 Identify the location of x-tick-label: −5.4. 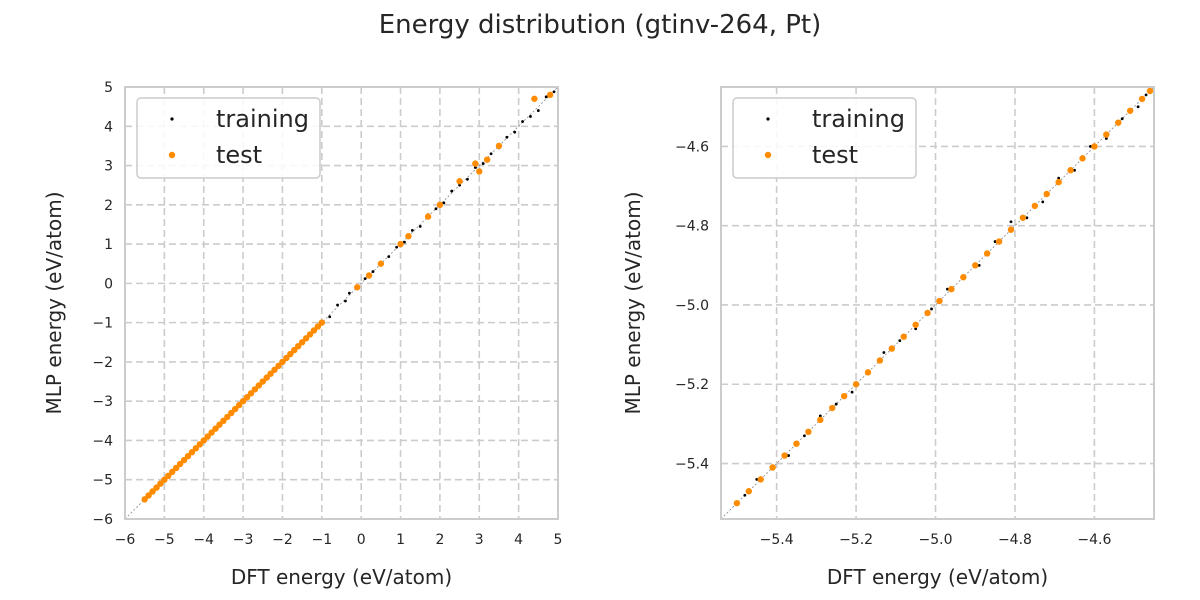
(777, 540).